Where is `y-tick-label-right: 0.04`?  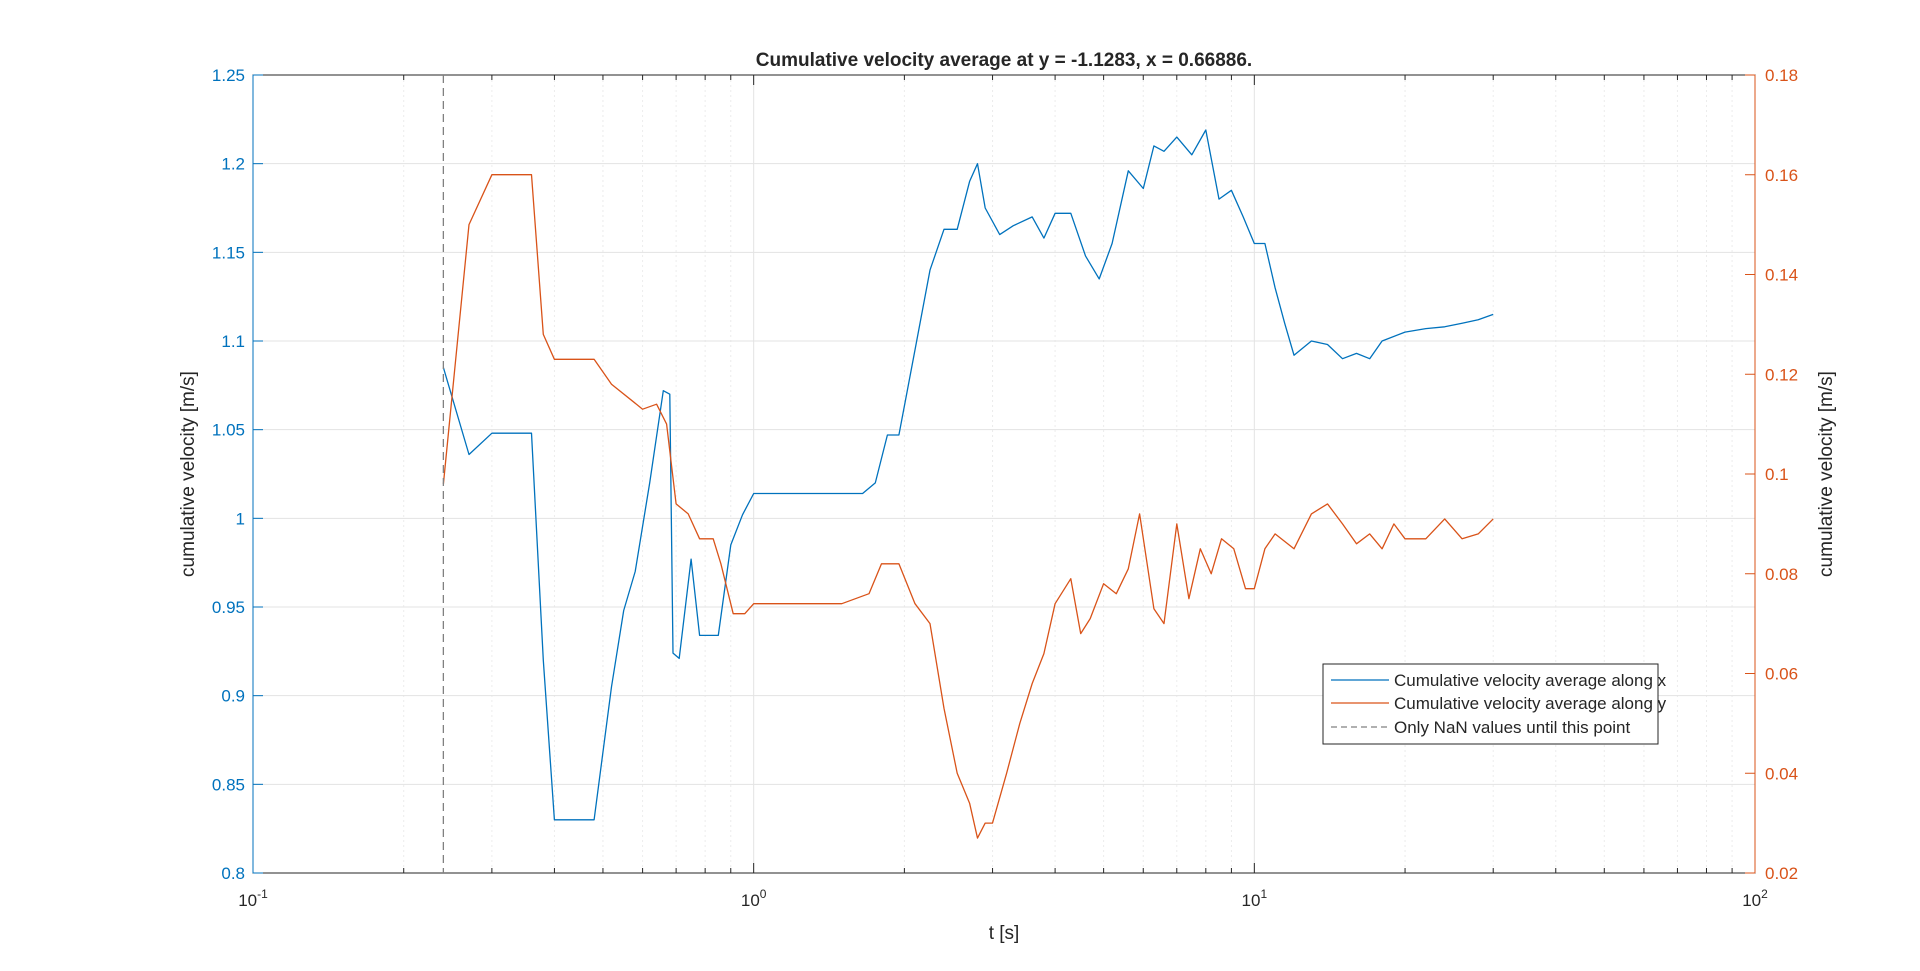
y-tick-label-right: 0.04 is located at coordinates (1781, 773).